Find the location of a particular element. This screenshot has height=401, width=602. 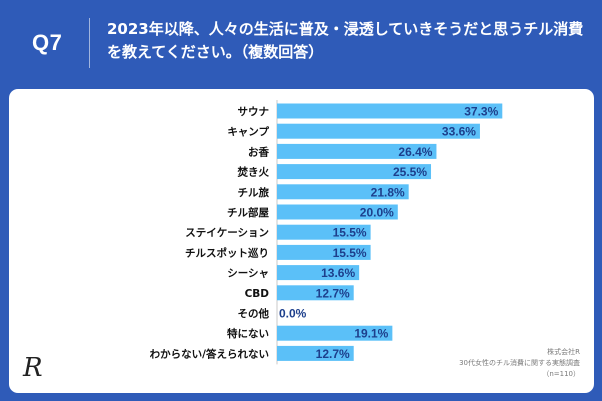

data-label: 33.6% is located at coordinates (459, 132).